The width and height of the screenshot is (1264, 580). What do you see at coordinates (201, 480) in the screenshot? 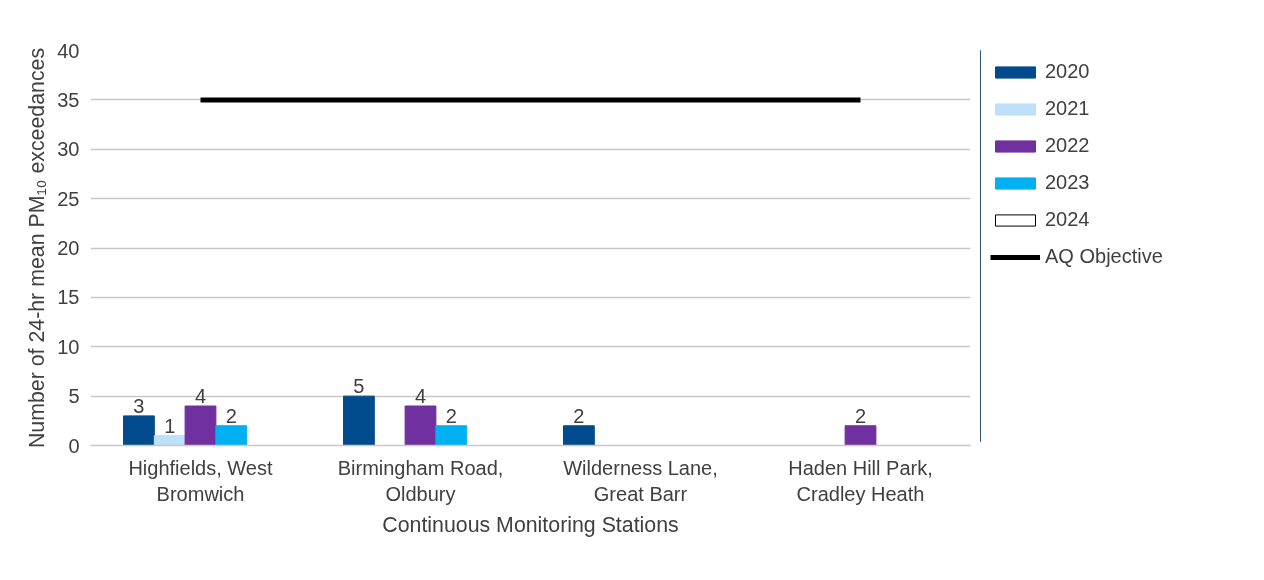
I see `x-tick-label: Highfields, West Bromwich` at bounding box center [201, 480].